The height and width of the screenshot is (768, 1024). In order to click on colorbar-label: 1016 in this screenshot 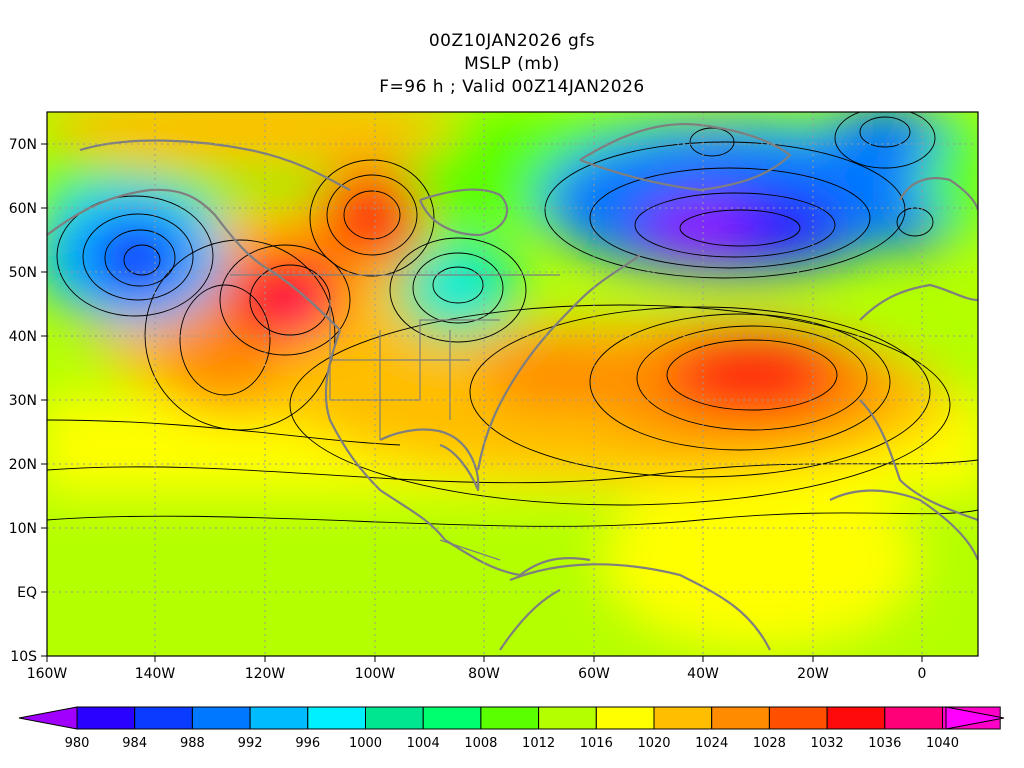, I will do `click(596, 743)`.